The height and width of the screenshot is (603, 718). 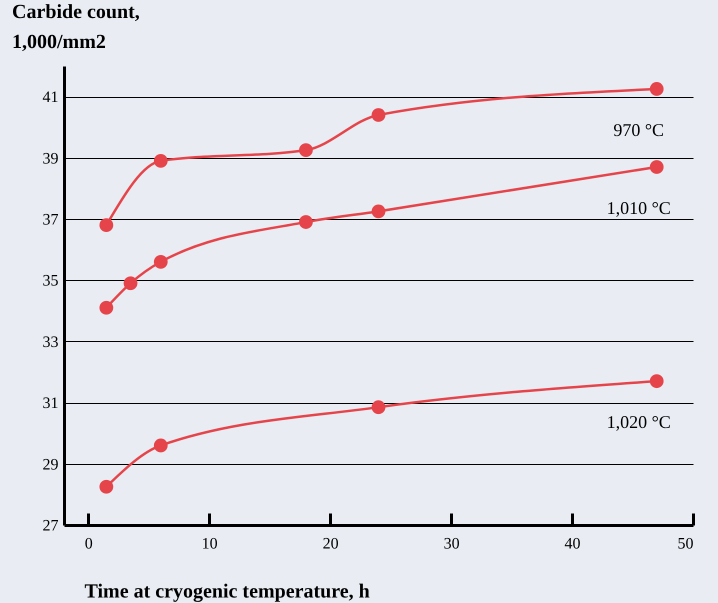 What do you see at coordinates (572, 544) in the screenshot?
I see `x-tick-label: 40` at bounding box center [572, 544].